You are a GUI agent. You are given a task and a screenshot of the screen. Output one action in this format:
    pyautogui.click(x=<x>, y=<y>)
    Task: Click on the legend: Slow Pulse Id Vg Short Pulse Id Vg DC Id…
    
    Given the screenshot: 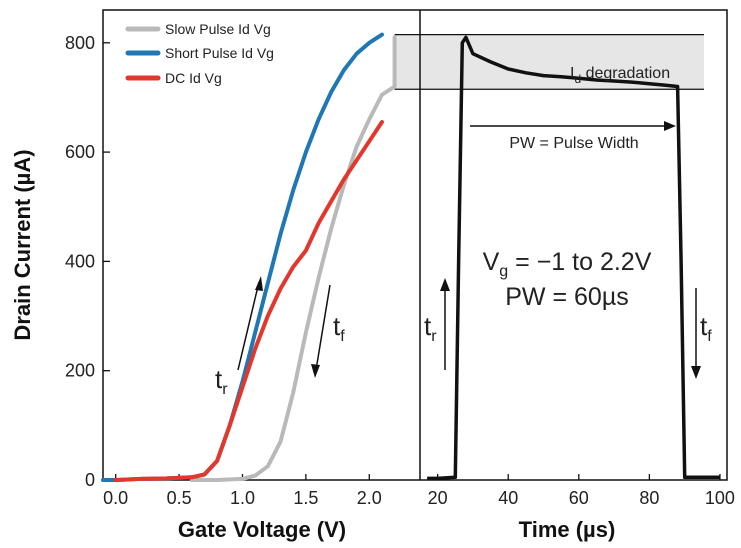 What is the action you would take?
    pyautogui.click(x=199, y=53)
    